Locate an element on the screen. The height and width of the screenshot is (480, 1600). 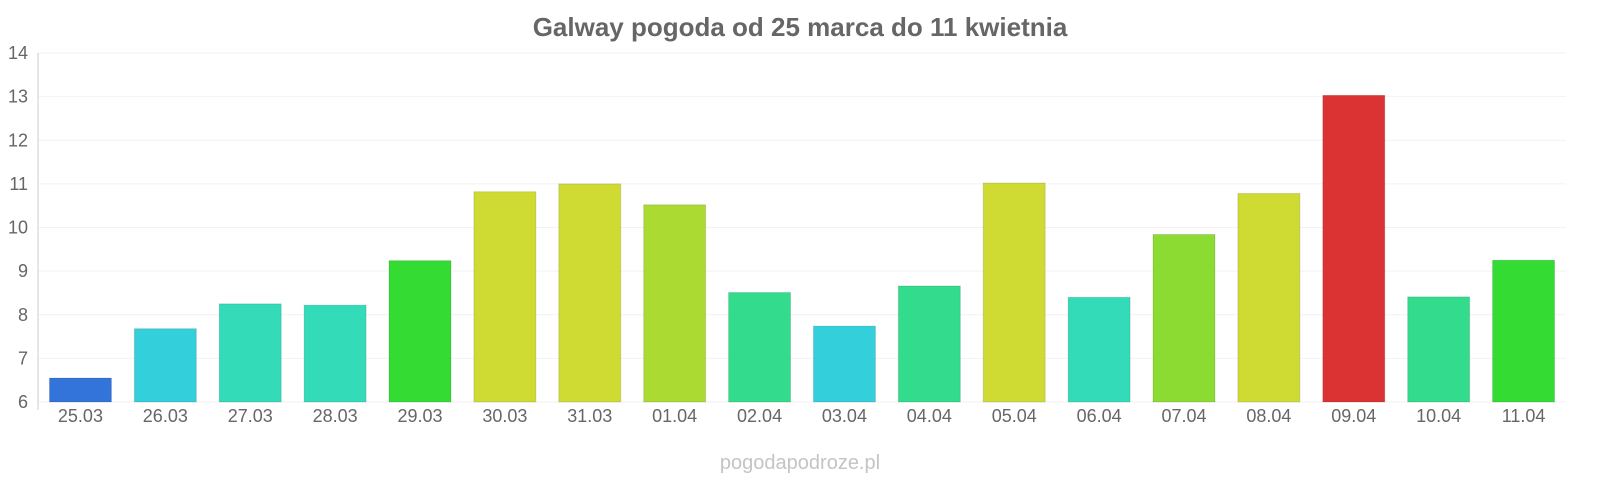
bar-05.04 is located at coordinates (1014, 292).